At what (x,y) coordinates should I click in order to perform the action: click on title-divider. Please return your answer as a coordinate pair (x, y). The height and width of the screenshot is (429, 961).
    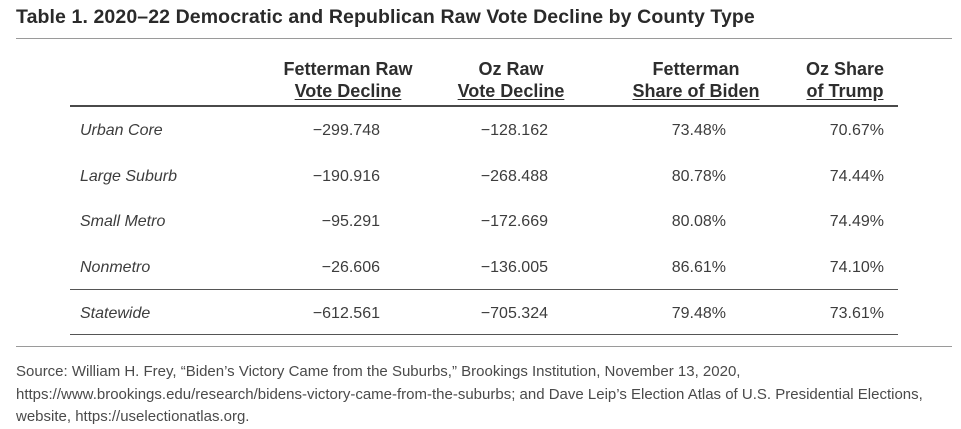
    Looking at the image, I should click on (484, 38).